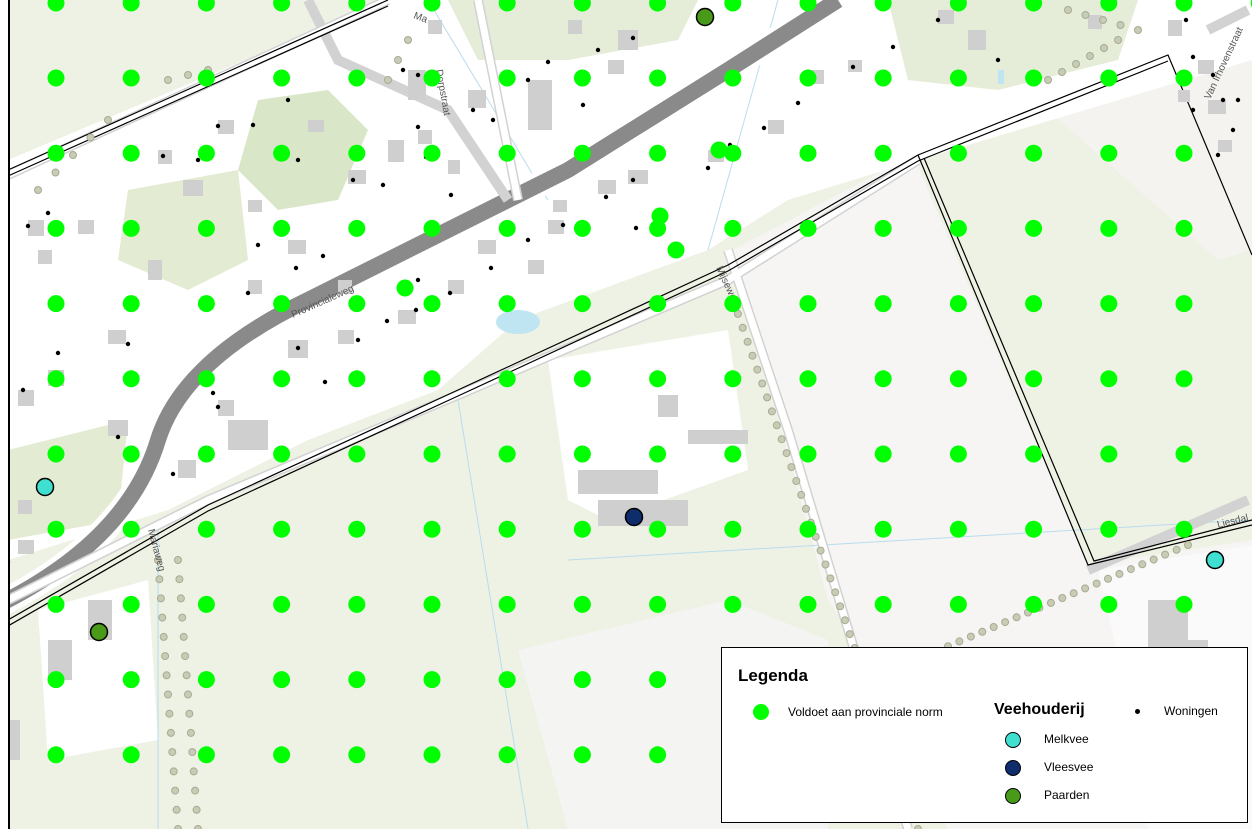 This screenshot has height=829, width=1252. What do you see at coordinates (634, 517) in the screenshot?
I see `vleesvee-farm-icon` at bounding box center [634, 517].